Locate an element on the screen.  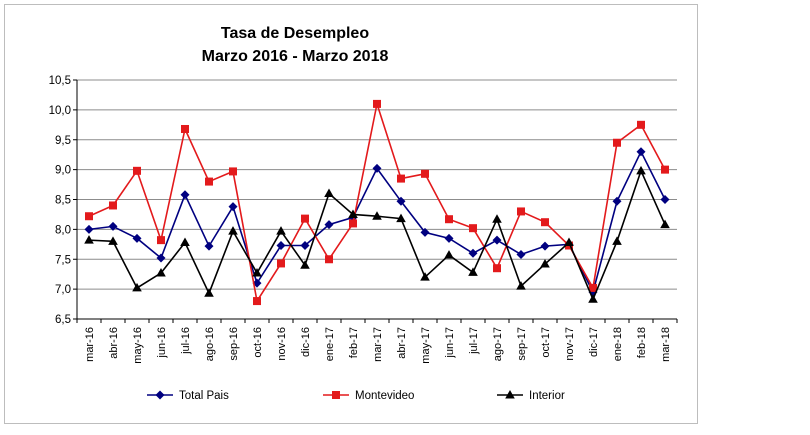
x-tick-label: sep-17 is located at coordinates (522, 344).